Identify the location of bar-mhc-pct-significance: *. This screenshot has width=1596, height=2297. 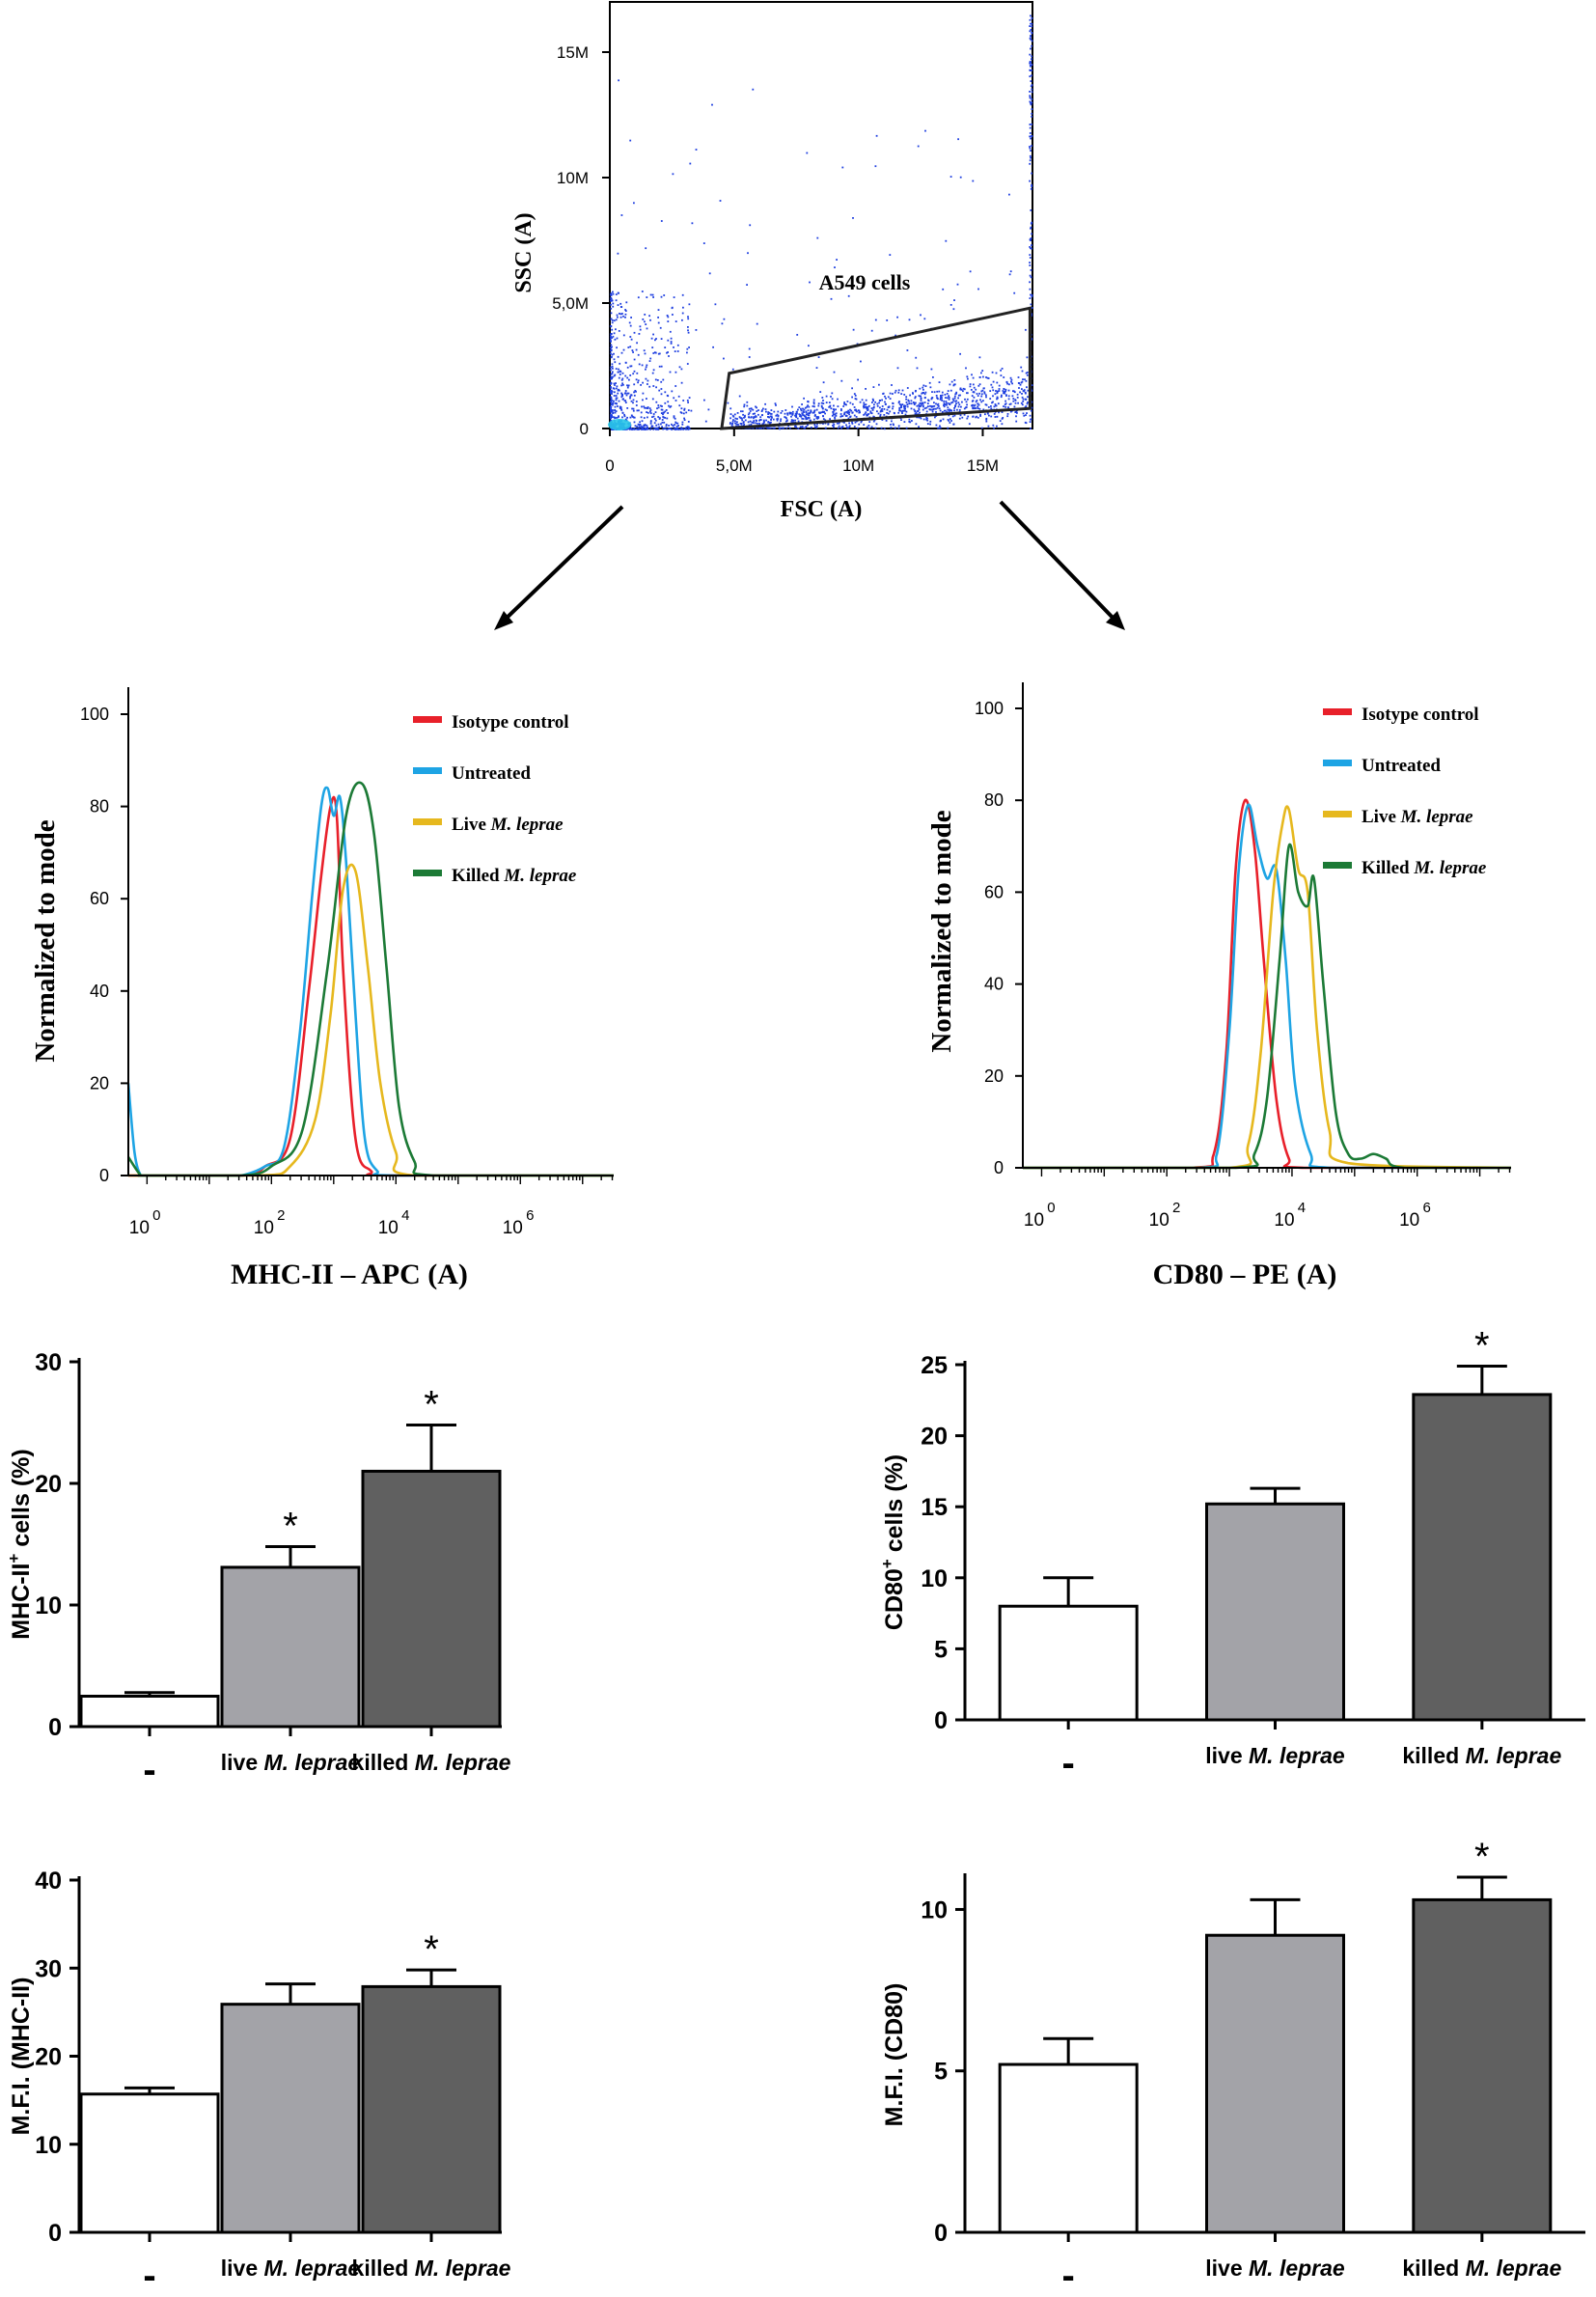
(432, 1405).